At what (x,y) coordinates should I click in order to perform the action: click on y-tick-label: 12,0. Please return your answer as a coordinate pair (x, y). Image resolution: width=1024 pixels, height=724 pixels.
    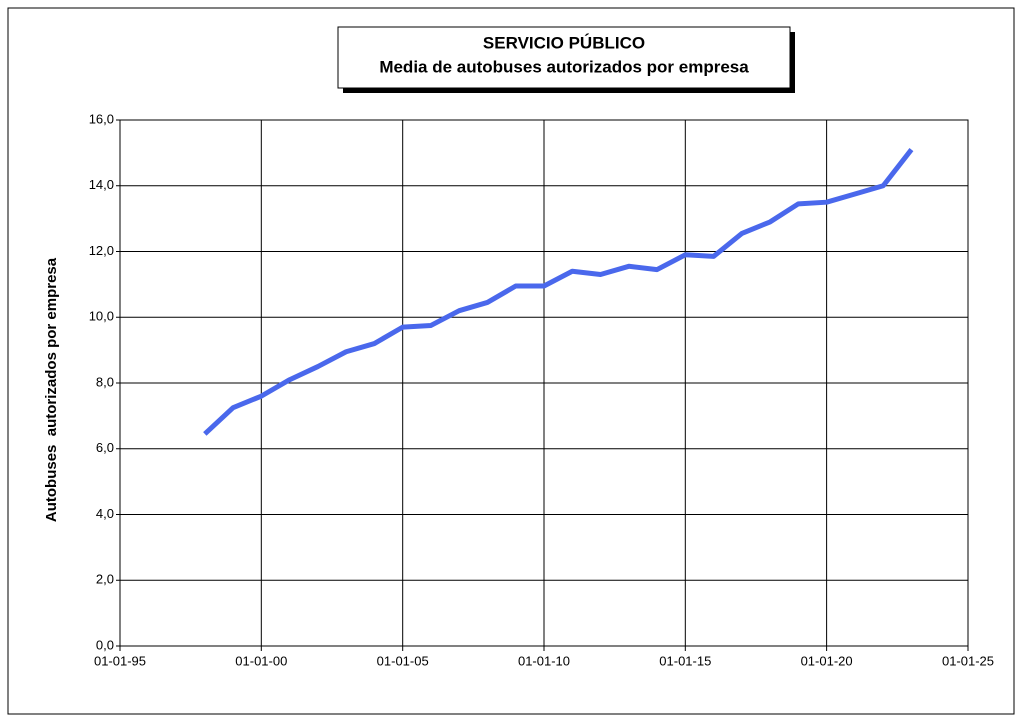
    Looking at the image, I should click on (101, 250).